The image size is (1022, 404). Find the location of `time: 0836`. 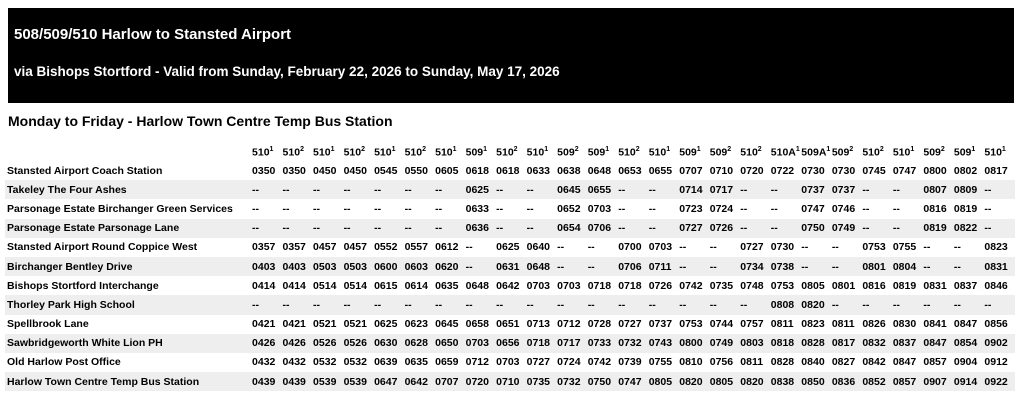

time: 0836 is located at coordinates (847, 382).